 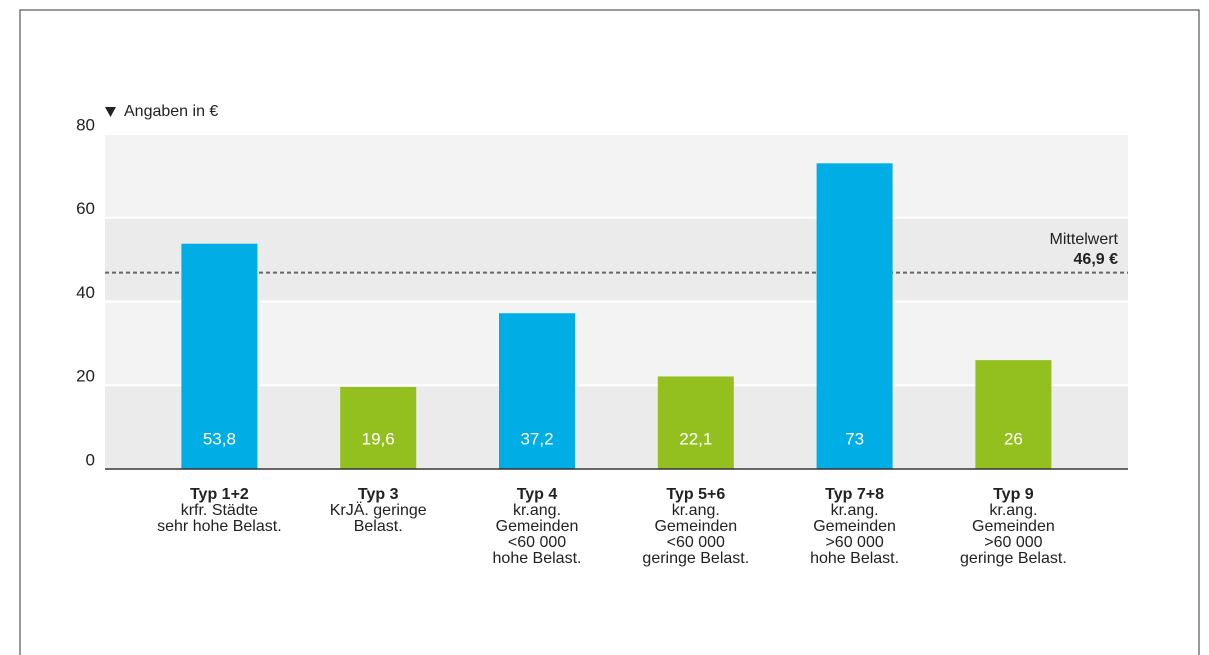 What do you see at coordinates (854, 494) in the screenshot?
I see `x-tick-label: Typ 7+8` at bounding box center [854, 494].